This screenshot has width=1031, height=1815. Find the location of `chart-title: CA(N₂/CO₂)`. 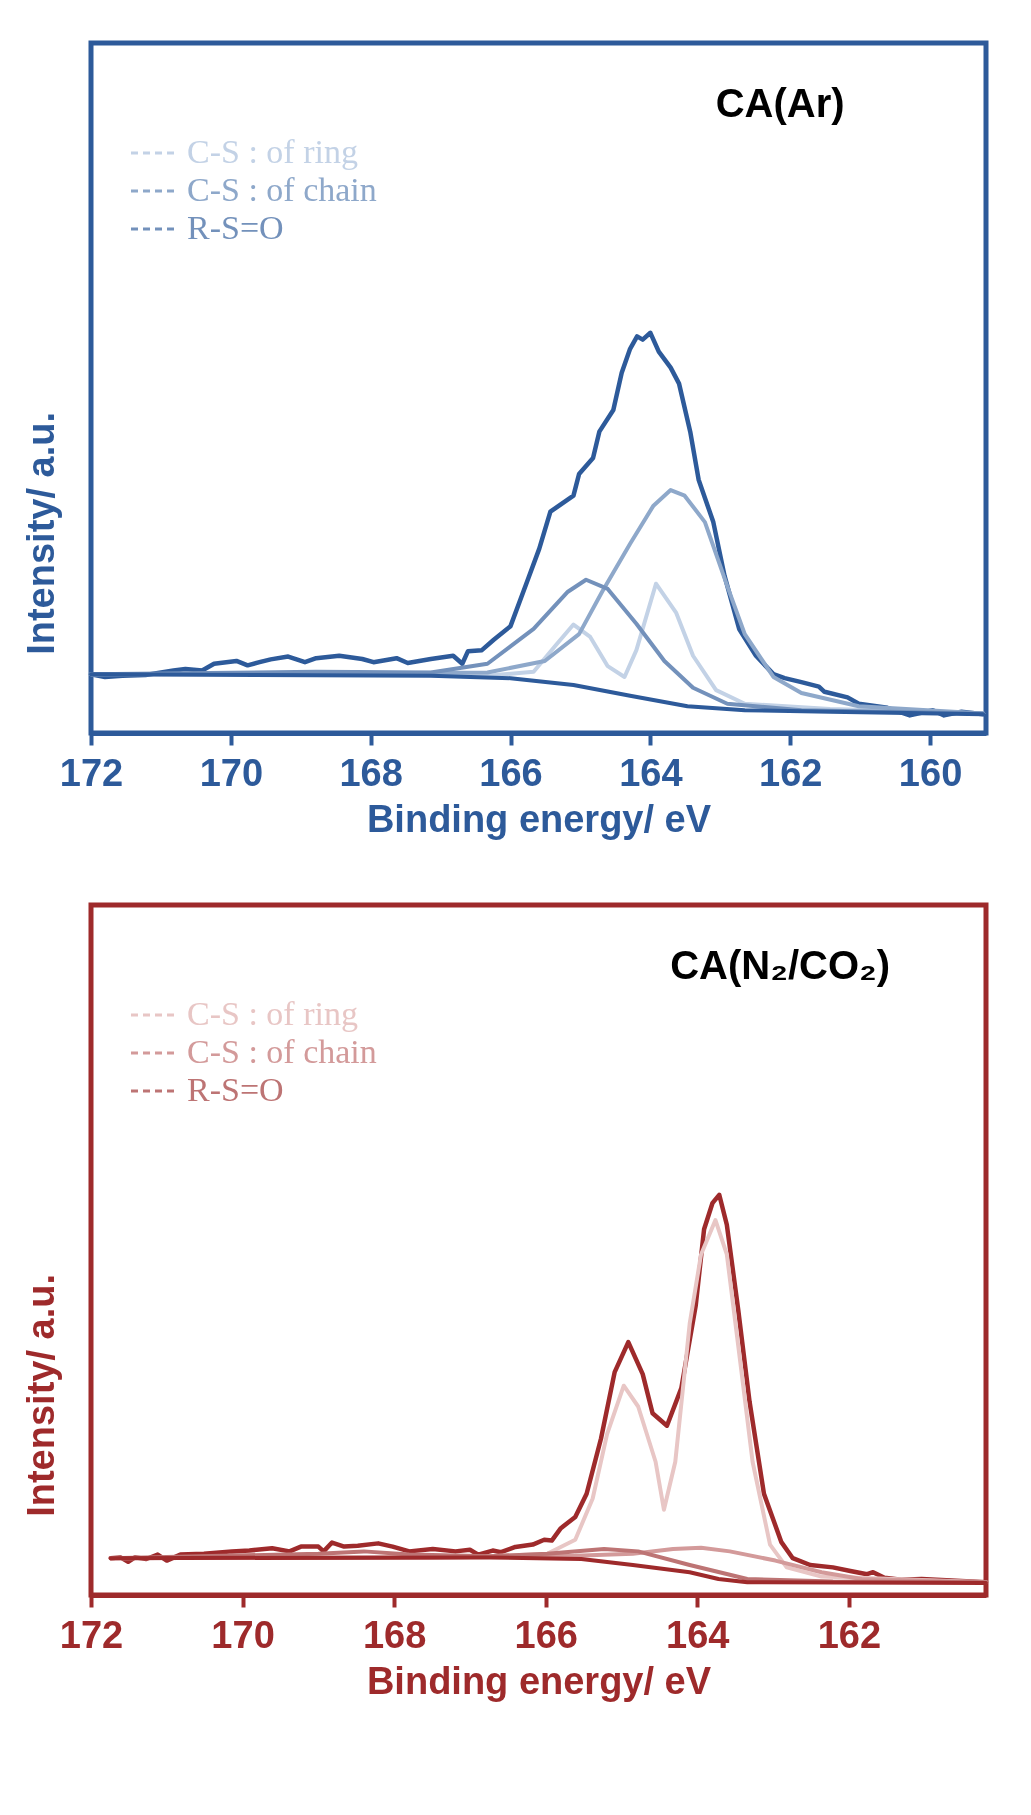

chart-title: CA(N₂/CO₂) is located at coordinates (780, 965).